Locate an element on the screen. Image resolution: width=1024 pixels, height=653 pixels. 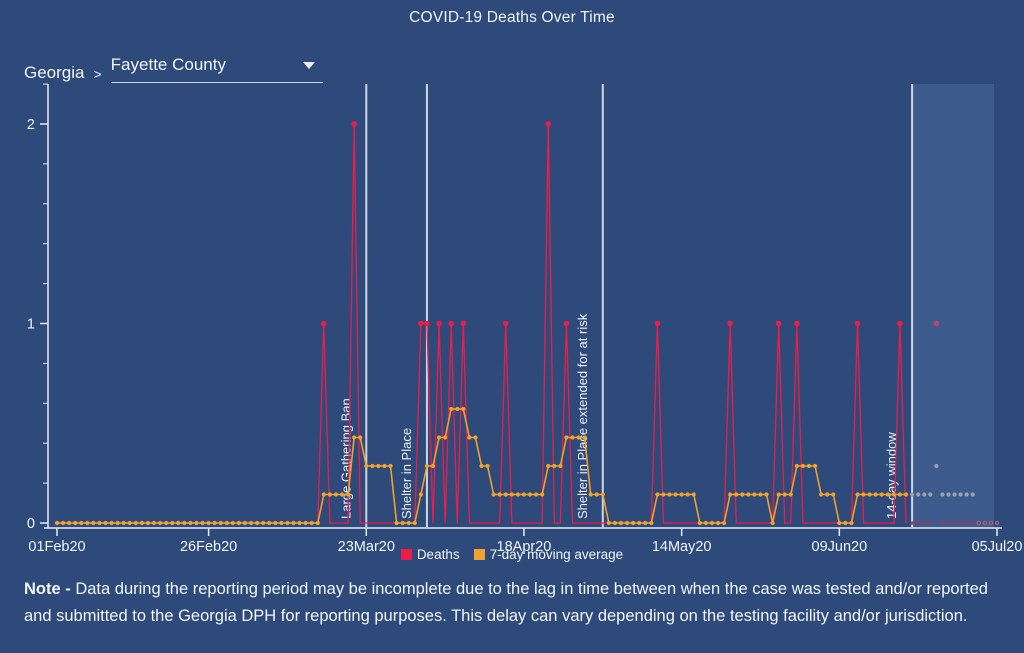
event-line-label: Large Gathering Ban is located at coordinates (345, 458).